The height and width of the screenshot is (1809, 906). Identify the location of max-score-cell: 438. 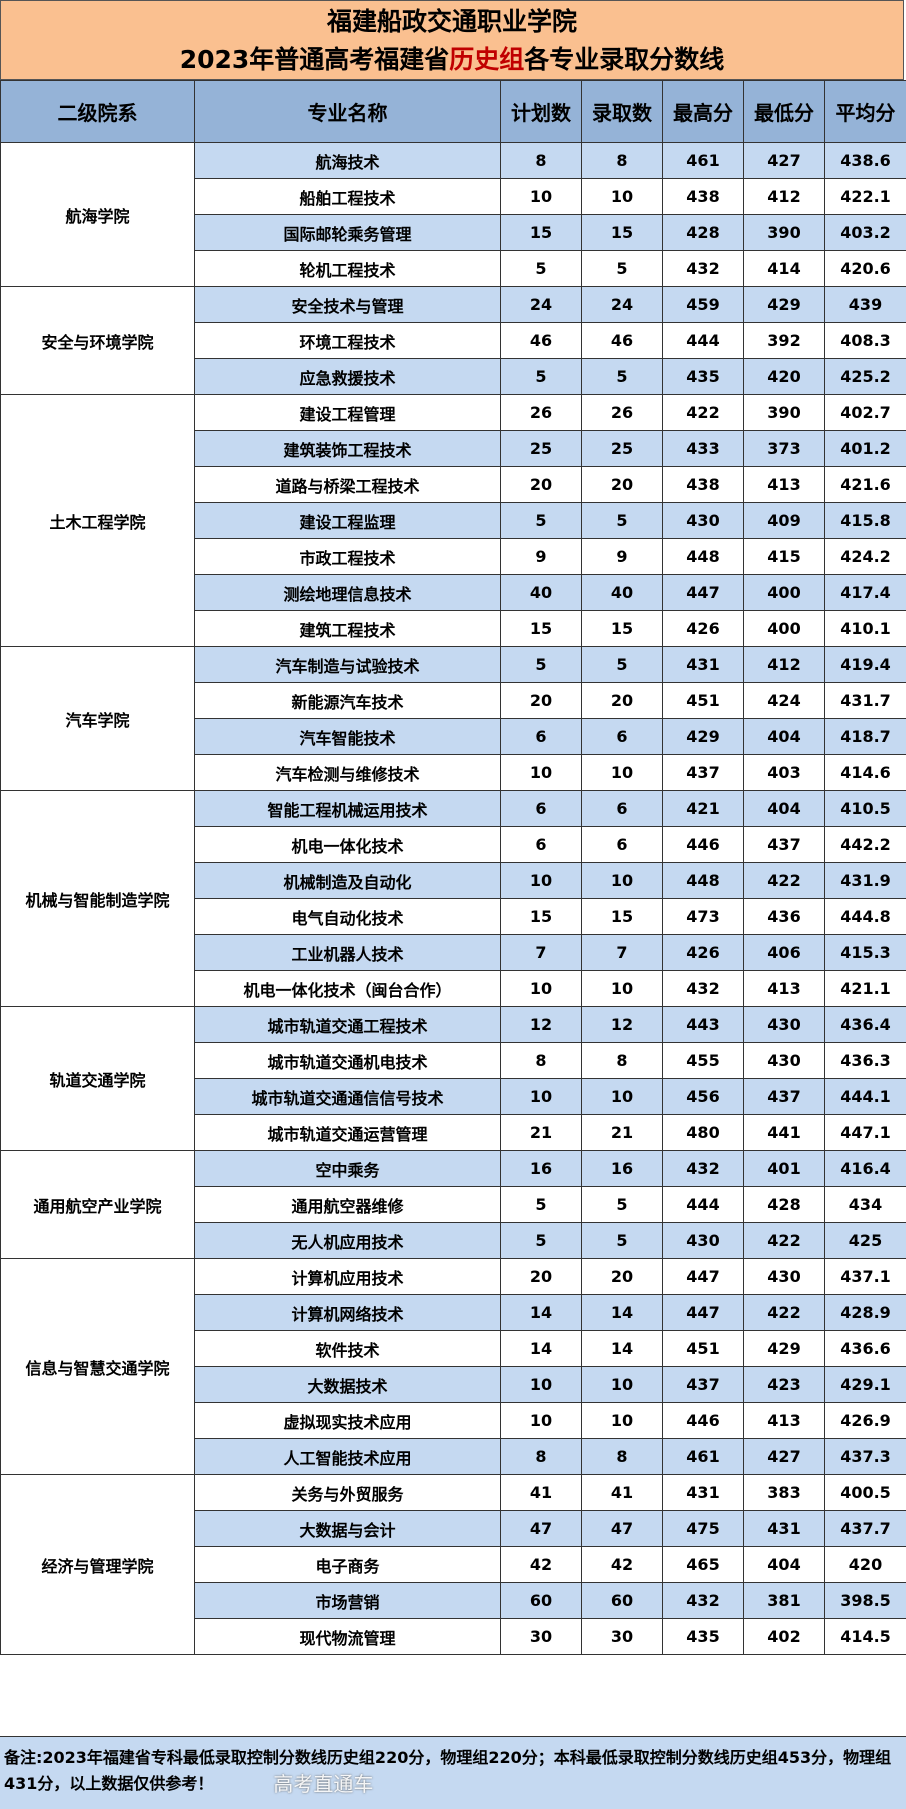
(703, 196).